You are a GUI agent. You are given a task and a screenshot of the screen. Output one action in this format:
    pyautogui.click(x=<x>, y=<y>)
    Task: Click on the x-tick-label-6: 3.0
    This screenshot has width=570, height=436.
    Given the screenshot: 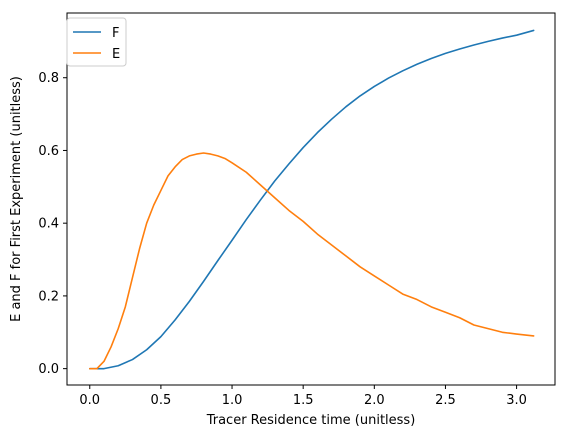 What is the action you would take?
    pyautogui.click(x=516, y=400)
    